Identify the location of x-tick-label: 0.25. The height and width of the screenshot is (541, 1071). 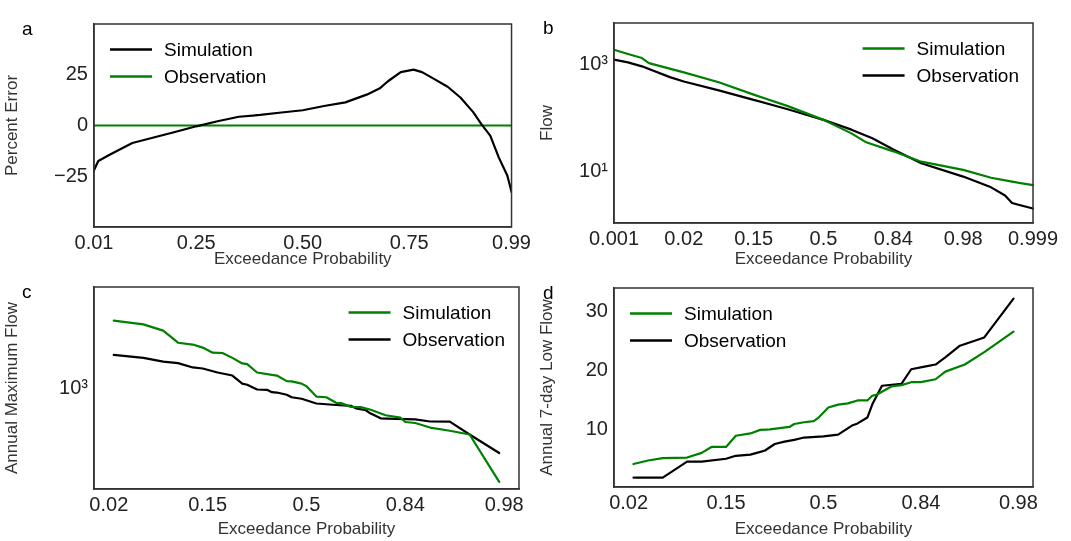
(196, 241).